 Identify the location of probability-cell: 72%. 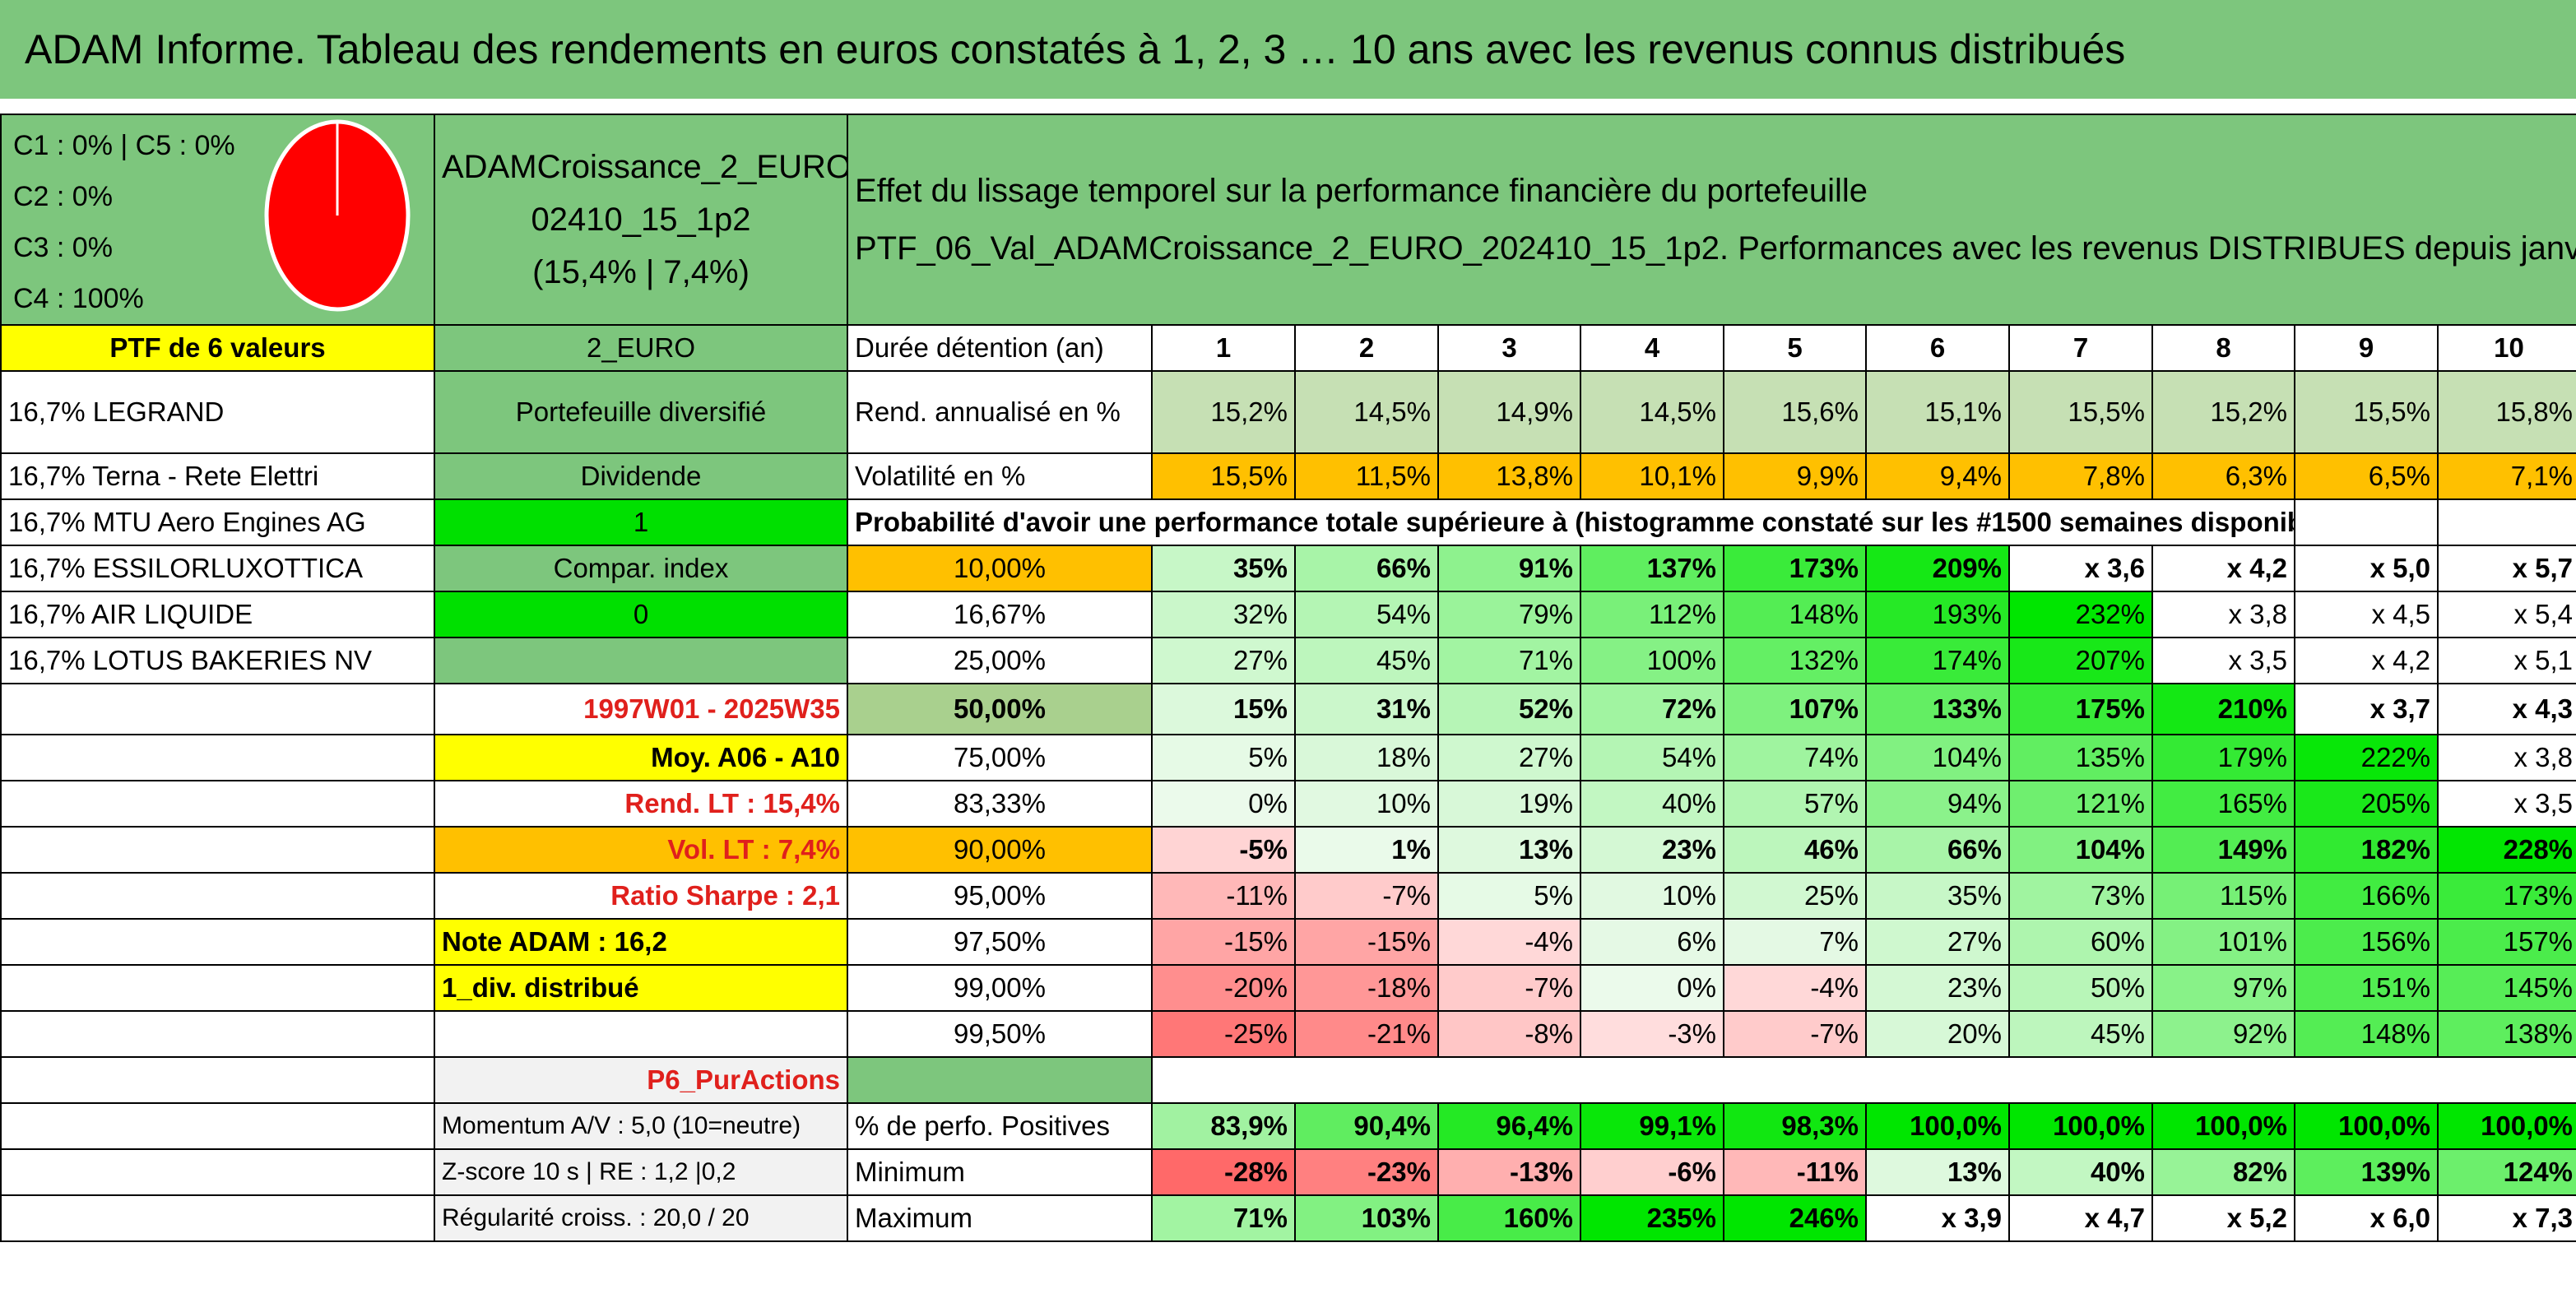
(1652, 709).